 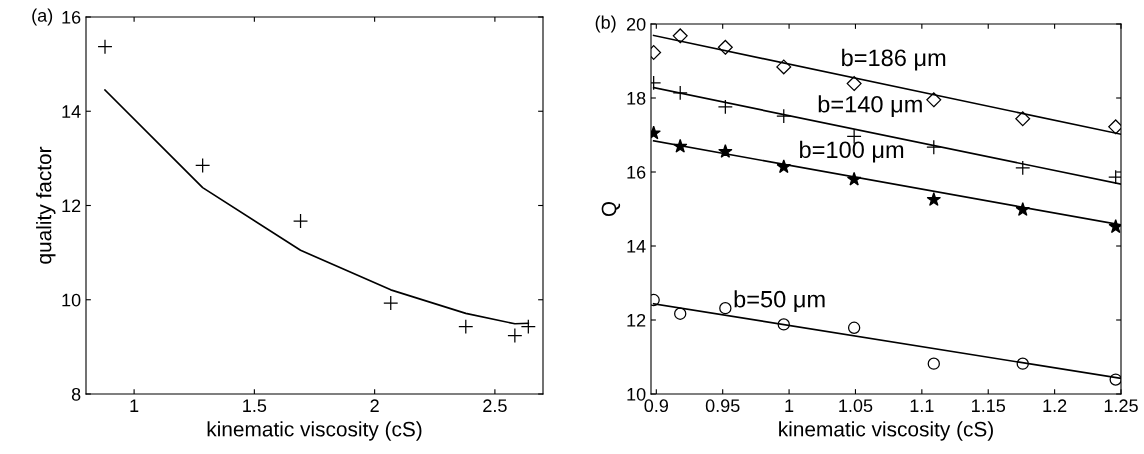 What do you see at coordinates (495, 406) in the screenshot?
I see `x-tick-label: 2.5` at bounding box center [495, 406].